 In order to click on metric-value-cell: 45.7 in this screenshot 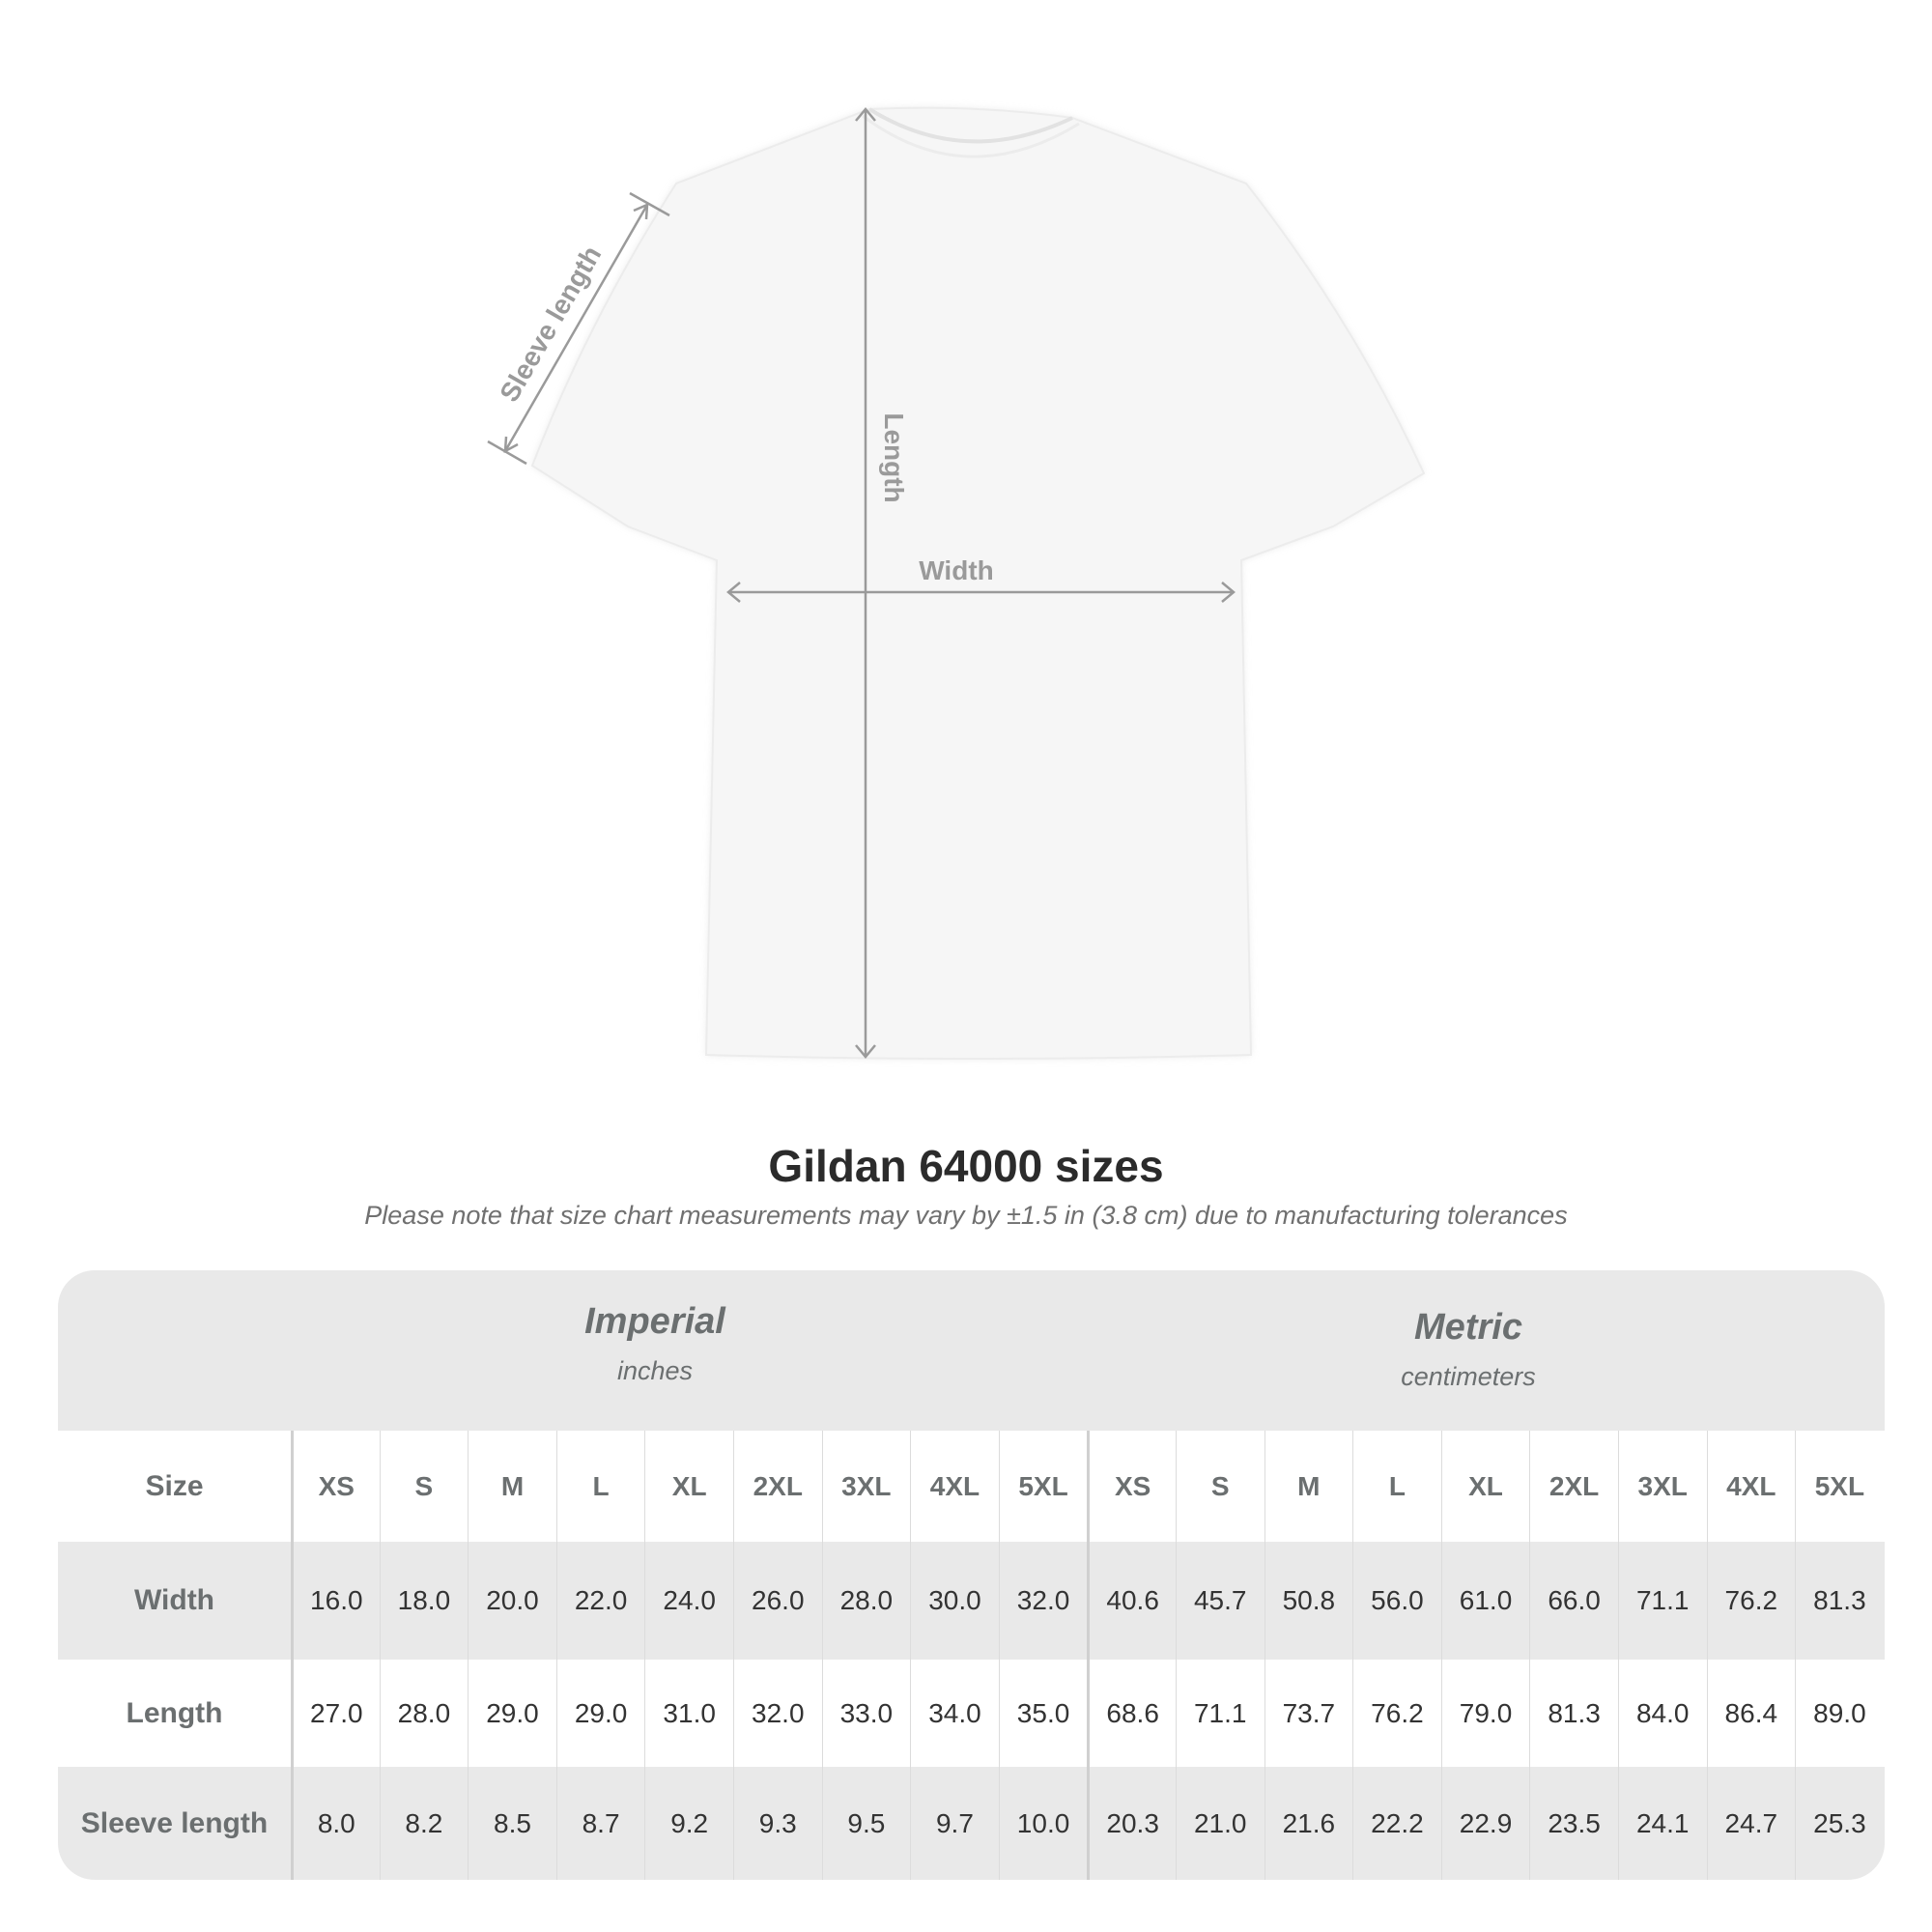, I will do `click(1219, 1601)`.